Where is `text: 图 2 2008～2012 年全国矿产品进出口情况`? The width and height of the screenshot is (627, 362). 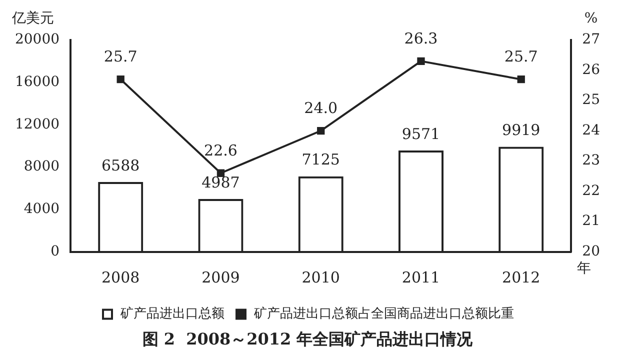 text: 图 2 2008～2012 年全国矿产品进出口情况 is located at coordinates (308, 339).